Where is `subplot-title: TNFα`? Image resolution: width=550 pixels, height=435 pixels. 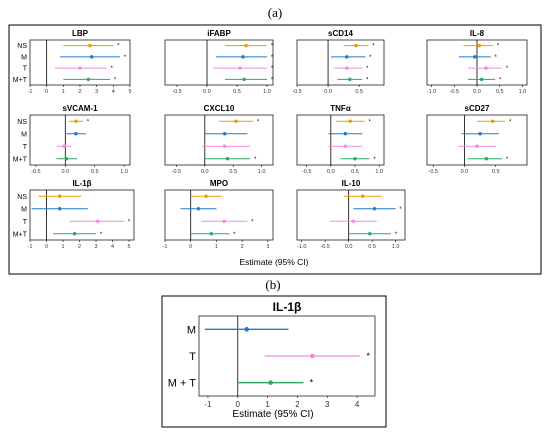
subplot-title: TNFα is located at coordinates (340, 108).